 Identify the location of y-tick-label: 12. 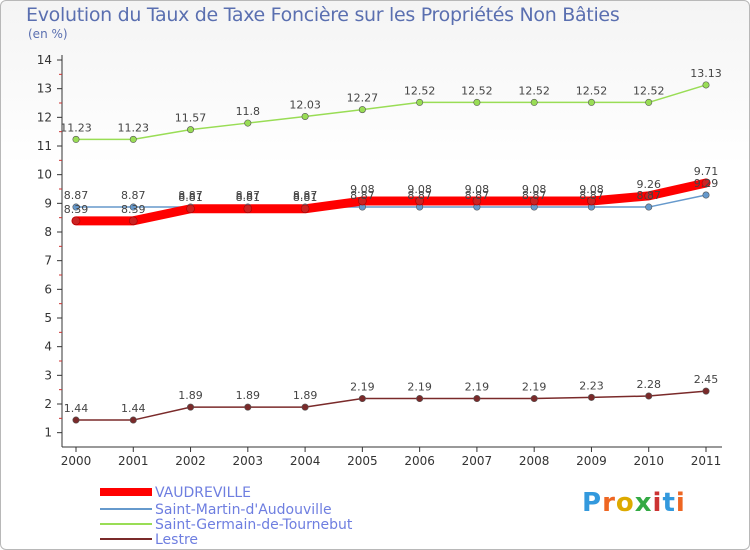
(44, 117).